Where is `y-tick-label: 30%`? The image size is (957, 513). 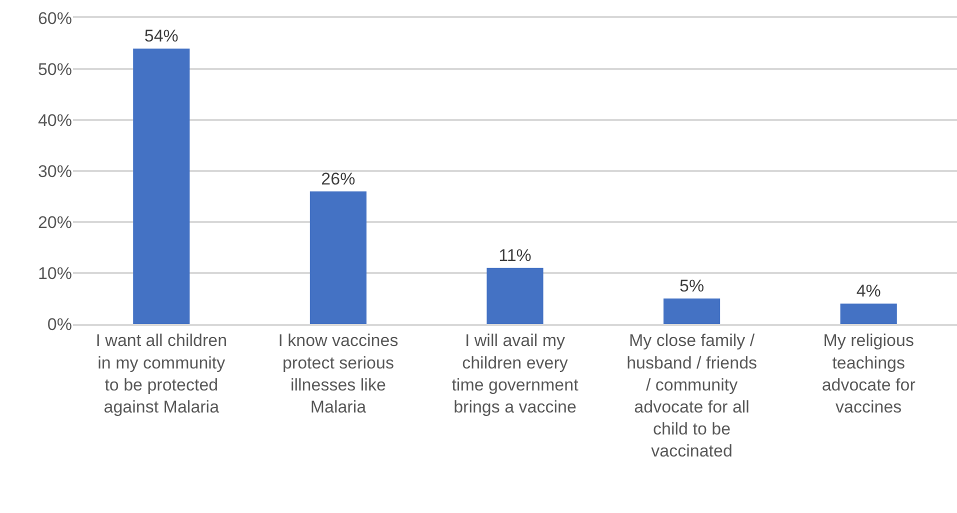 y-tick-label: 30% is located at coordinates (55, 171).